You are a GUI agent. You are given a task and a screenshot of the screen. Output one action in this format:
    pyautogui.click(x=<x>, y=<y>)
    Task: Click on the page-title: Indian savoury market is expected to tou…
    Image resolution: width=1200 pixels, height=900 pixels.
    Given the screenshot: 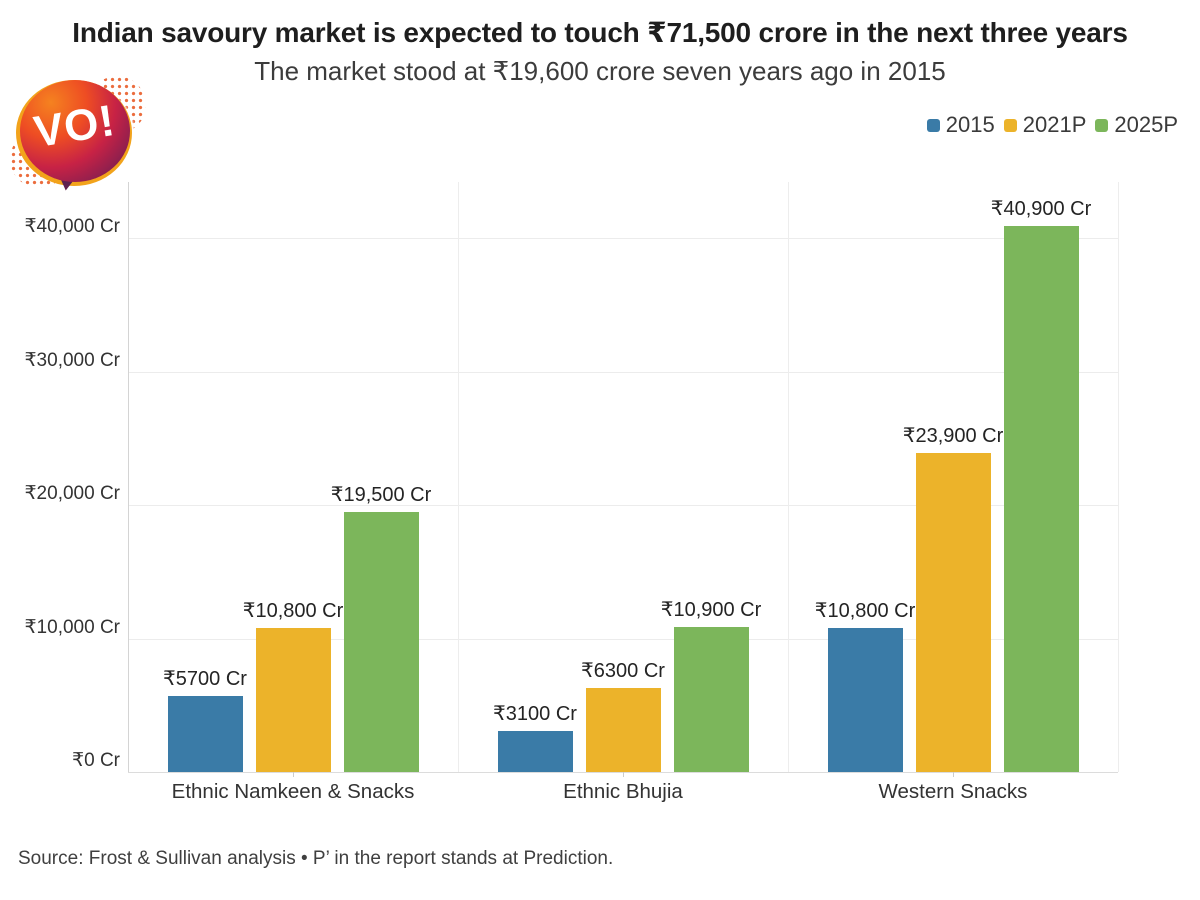 What is the action you would take?
    pyautogui.click(x=600, y=32)
    